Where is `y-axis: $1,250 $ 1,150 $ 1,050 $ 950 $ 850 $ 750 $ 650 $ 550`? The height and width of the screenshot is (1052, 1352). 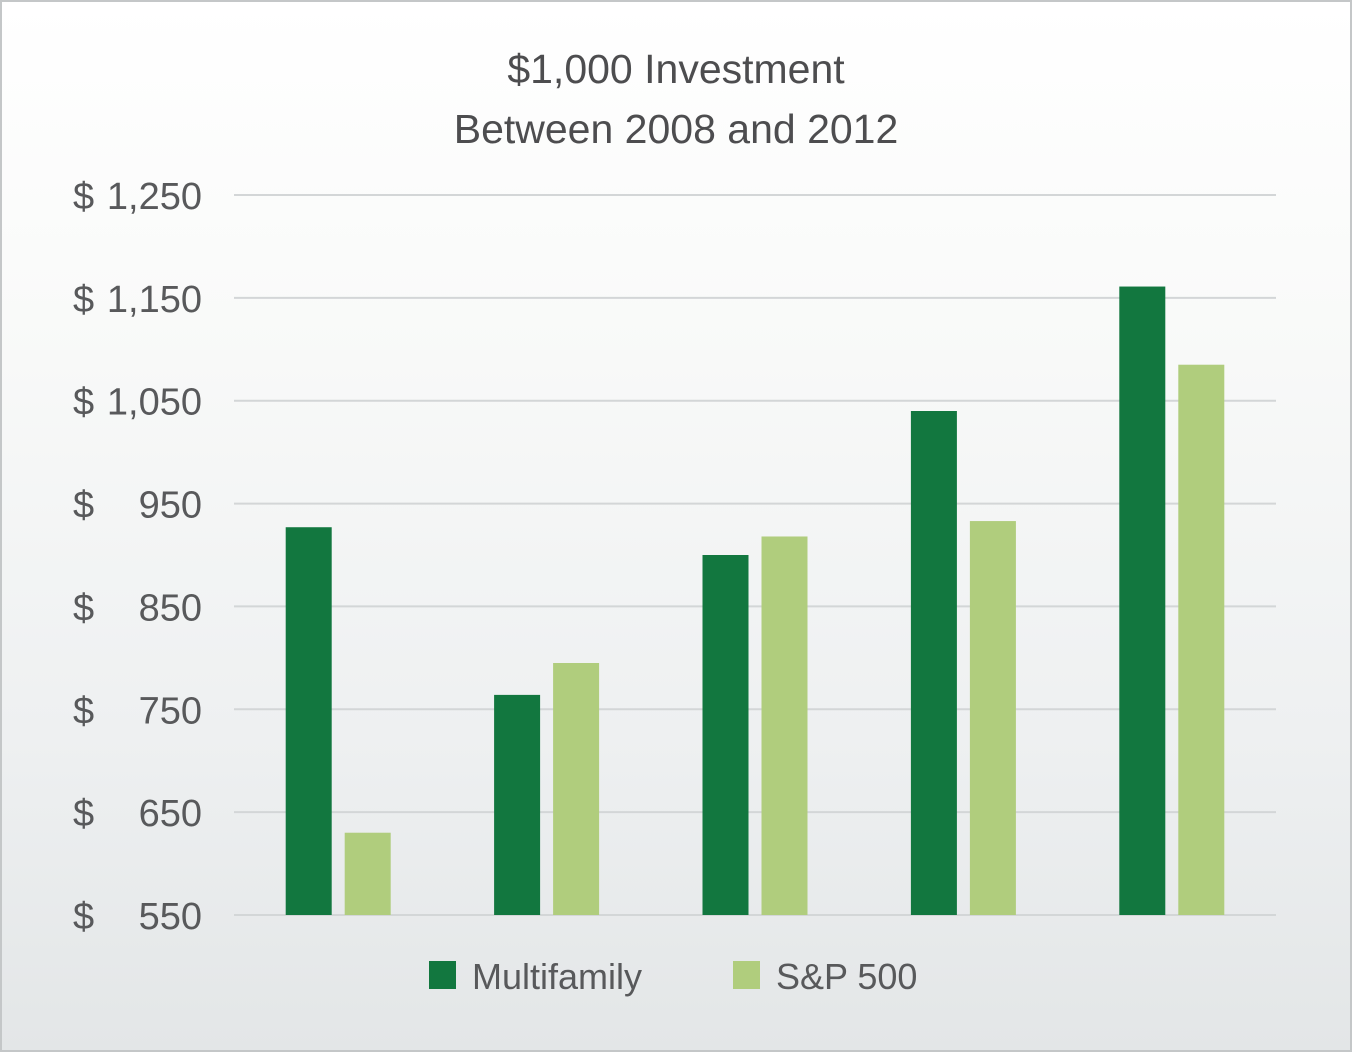 y-axis: $1,250 $ 1,150 $ 1,050 $ 950 $ 850 $ 750 $ 650 $ 550 is located at coordinates (137, 557).